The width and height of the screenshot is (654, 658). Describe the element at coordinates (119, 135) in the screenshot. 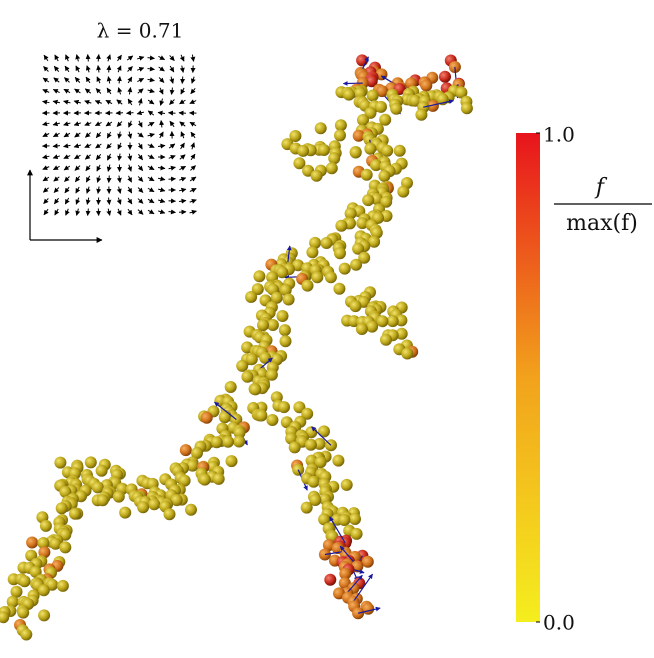

I see `vector-field` at that location.